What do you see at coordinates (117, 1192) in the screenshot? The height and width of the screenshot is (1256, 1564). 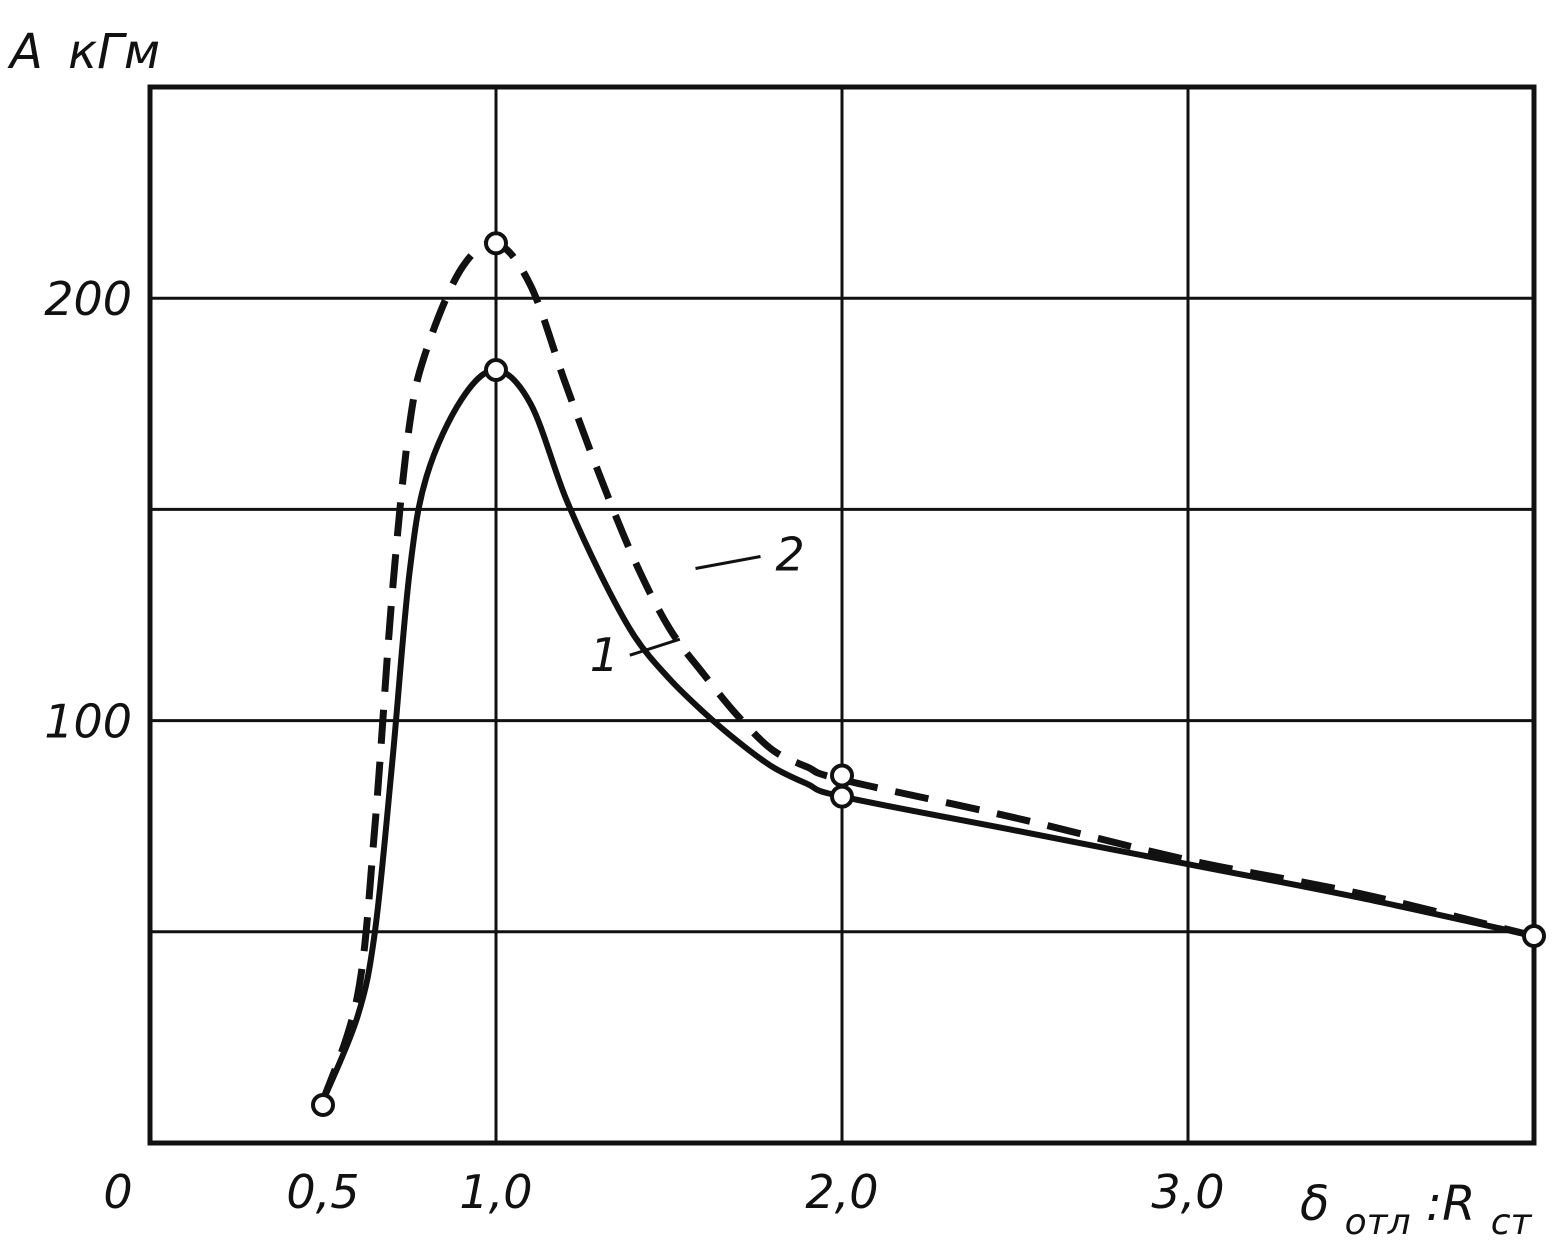 I see `origin-label: 0` at bounding box center [117, 1192].